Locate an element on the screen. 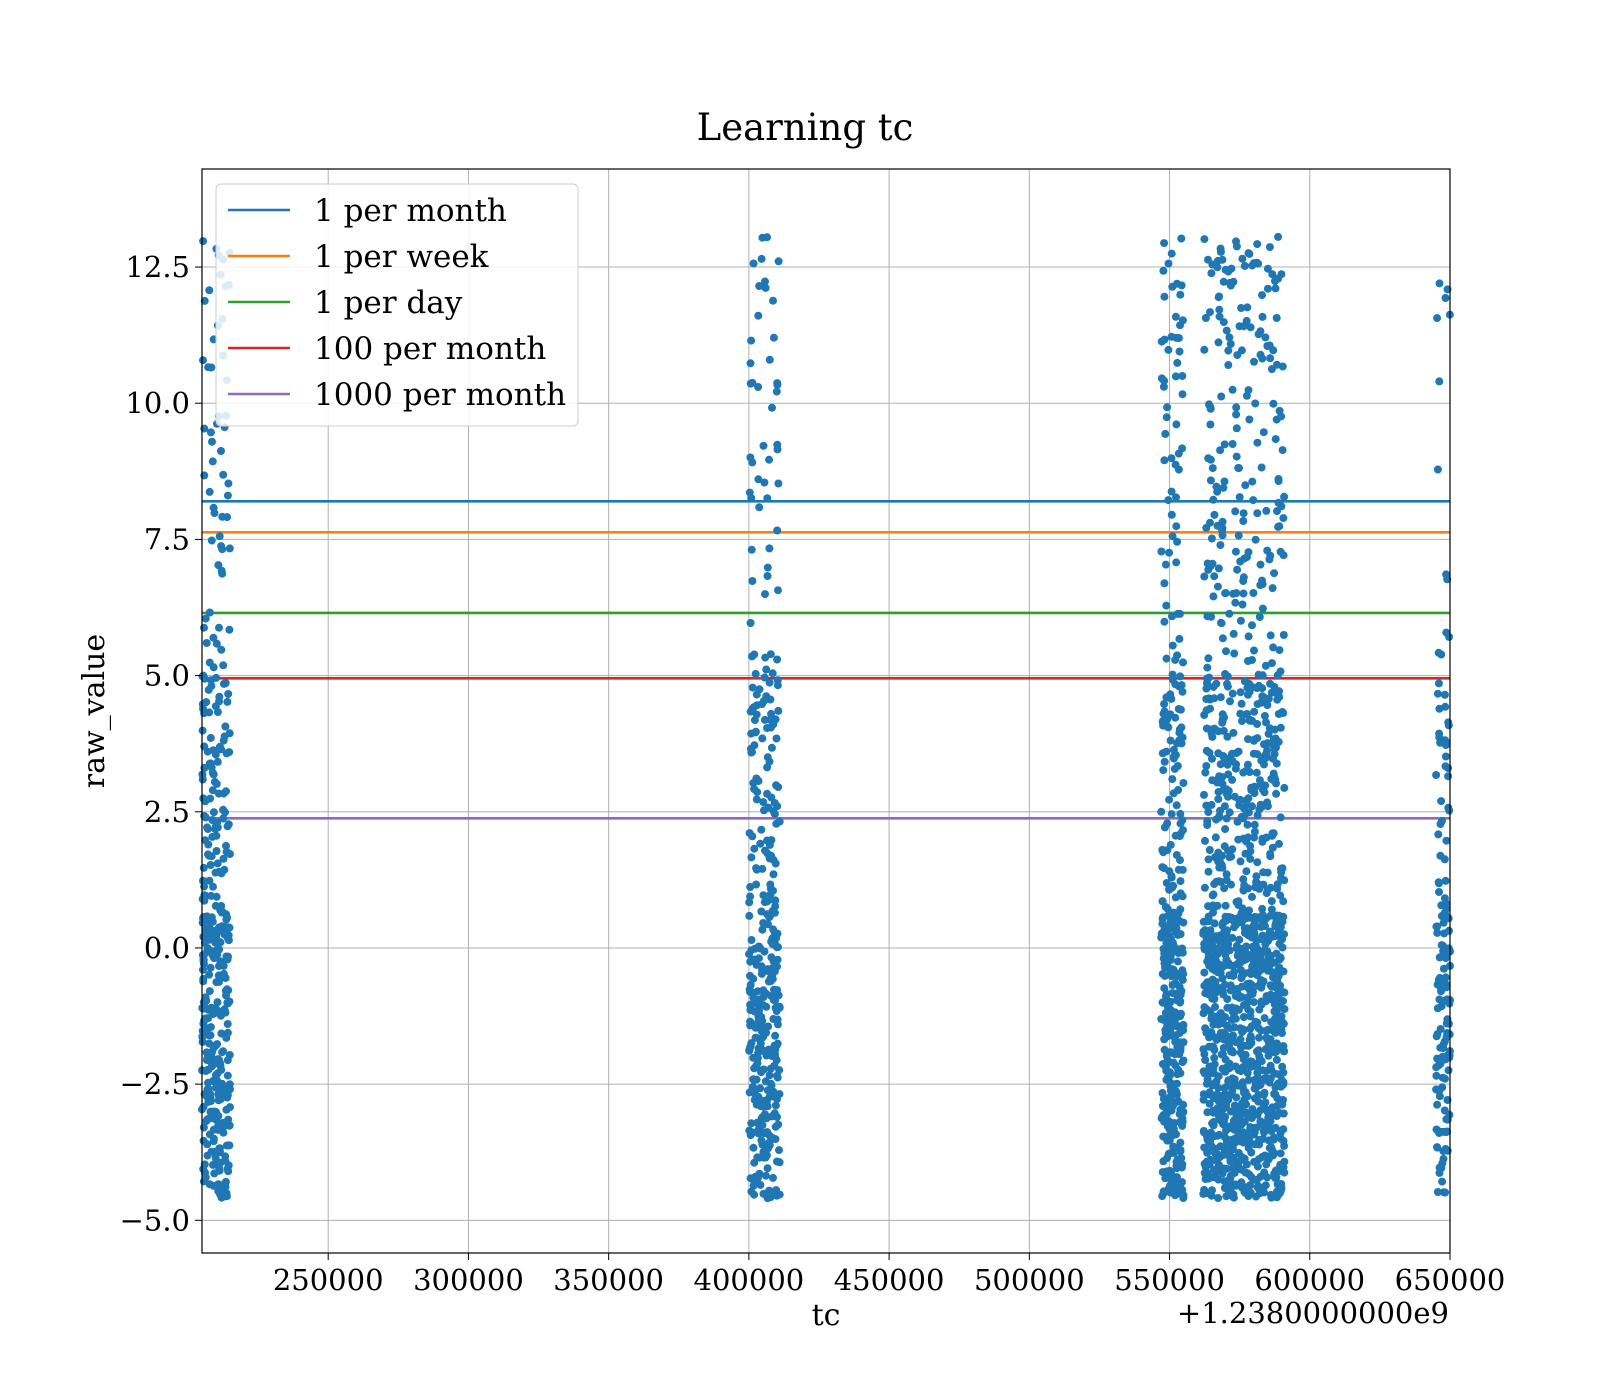 The height and width of the screenshot is (1400, 1600). legend-box is located at coordinates (397, 305).